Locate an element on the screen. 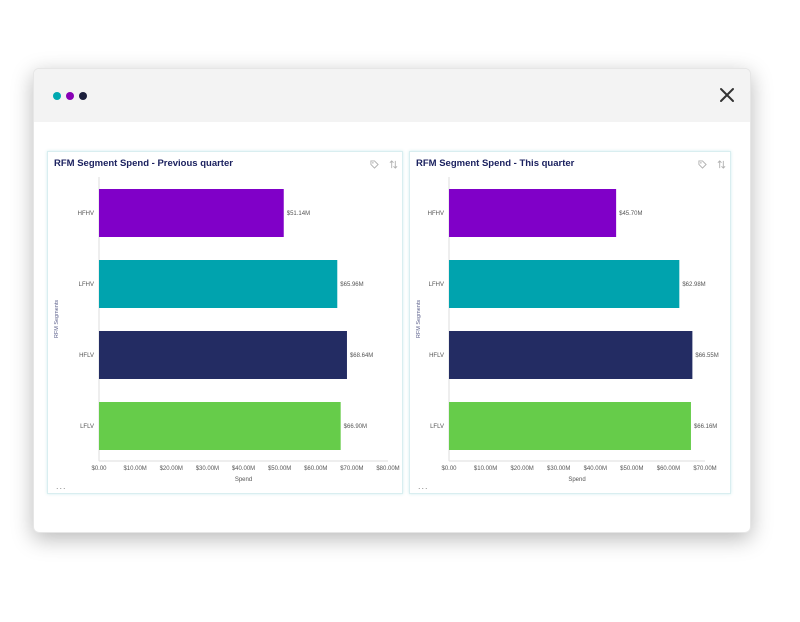 The image size is (800, 622). x-tick-label: $80.00M is located at coordinates (387, 469).